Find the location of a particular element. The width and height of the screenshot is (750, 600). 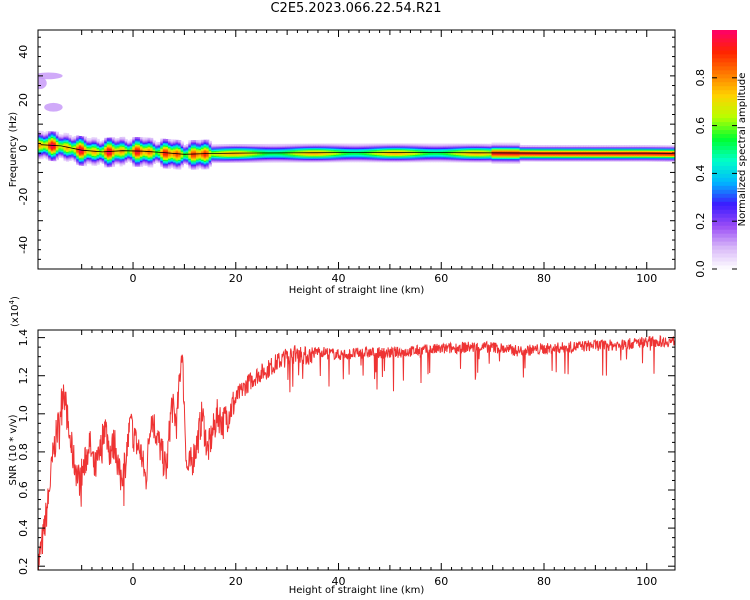

top-x-axis-label: Height of straight line (km) is located at coordinates (357, 290).